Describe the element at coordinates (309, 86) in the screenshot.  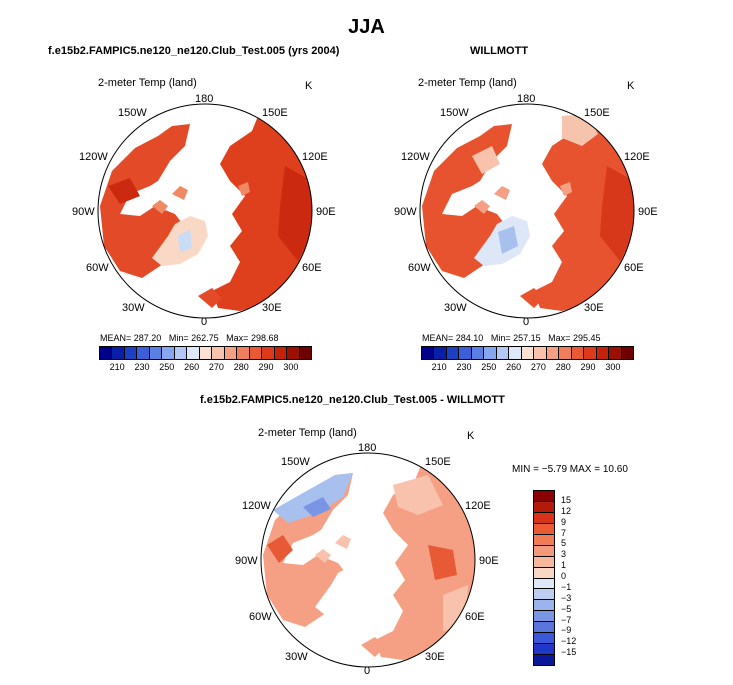
I see `panel-model-units: K` at that location.